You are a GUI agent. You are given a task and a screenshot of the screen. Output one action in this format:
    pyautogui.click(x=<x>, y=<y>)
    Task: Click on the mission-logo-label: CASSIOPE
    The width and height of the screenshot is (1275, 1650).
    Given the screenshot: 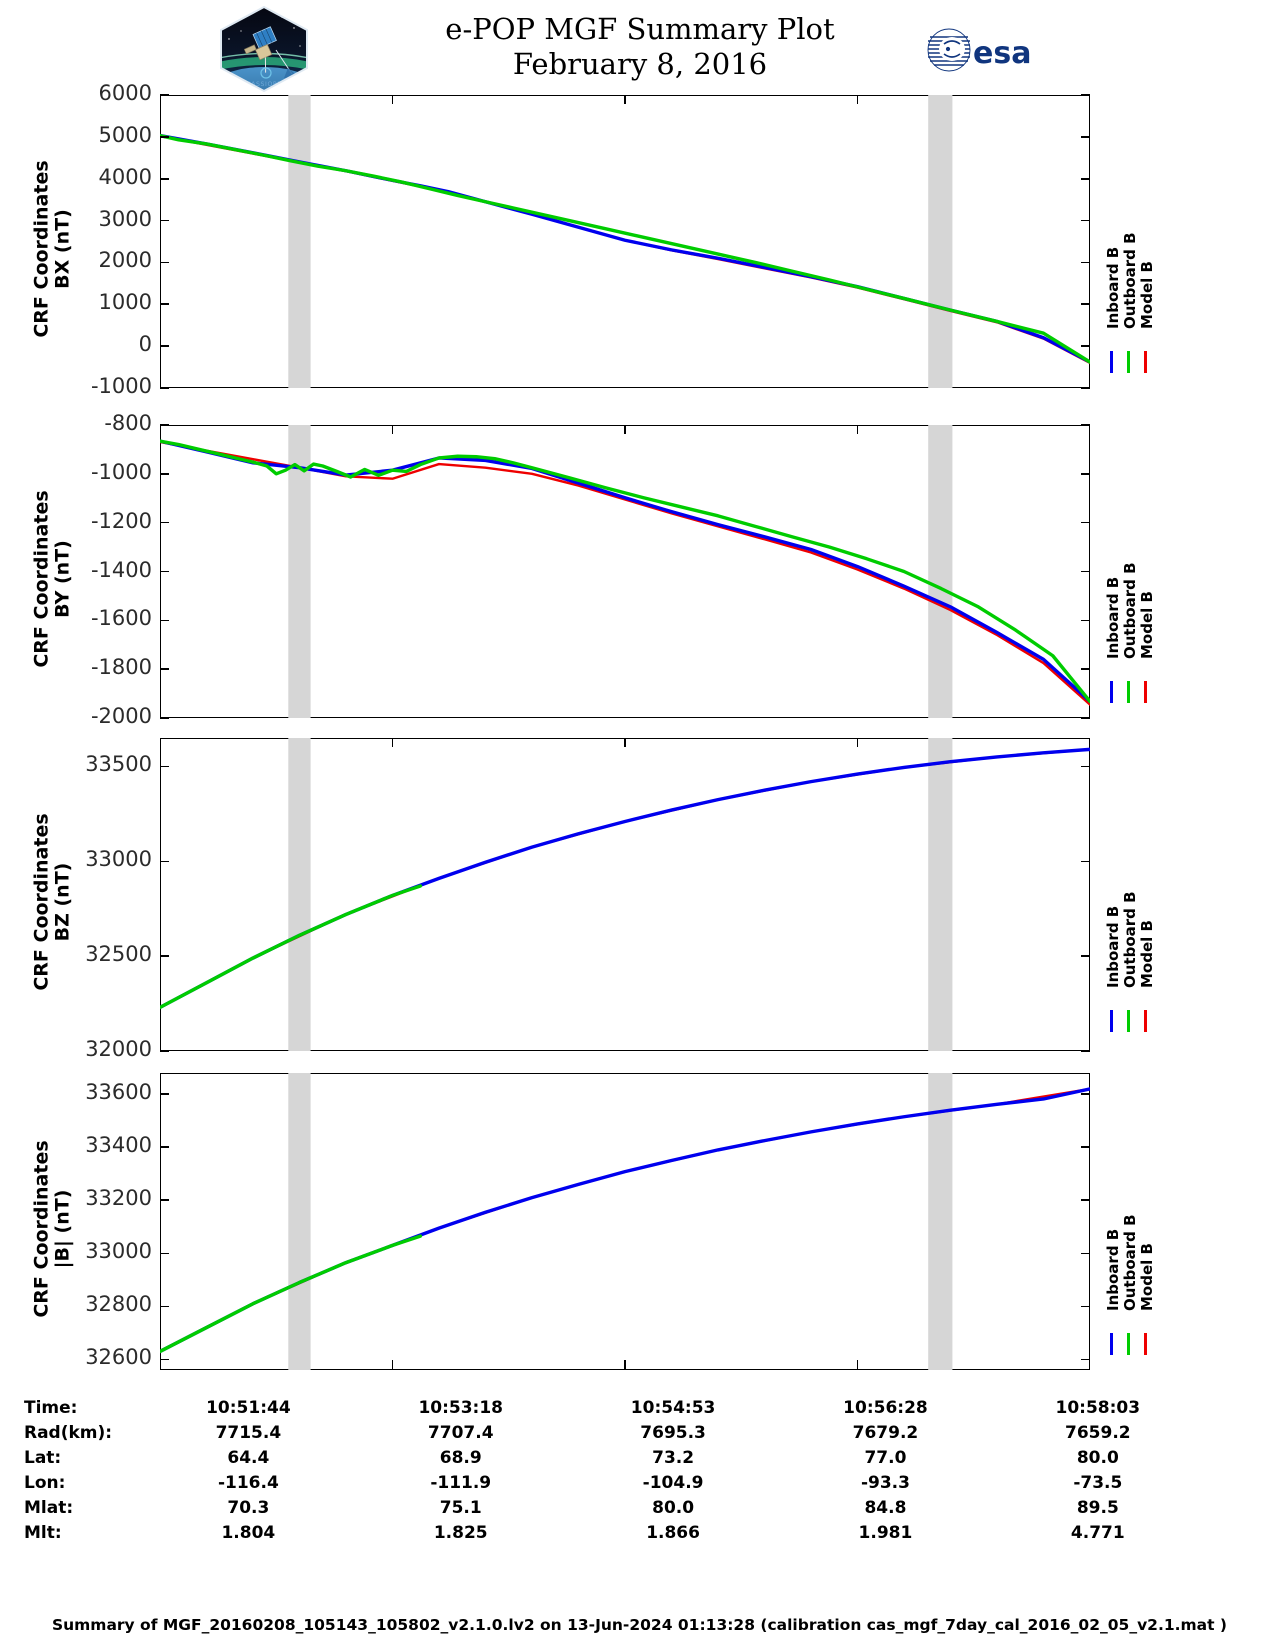 What is the action you would take?
    pyautogui.click(x=264, y=84)
    